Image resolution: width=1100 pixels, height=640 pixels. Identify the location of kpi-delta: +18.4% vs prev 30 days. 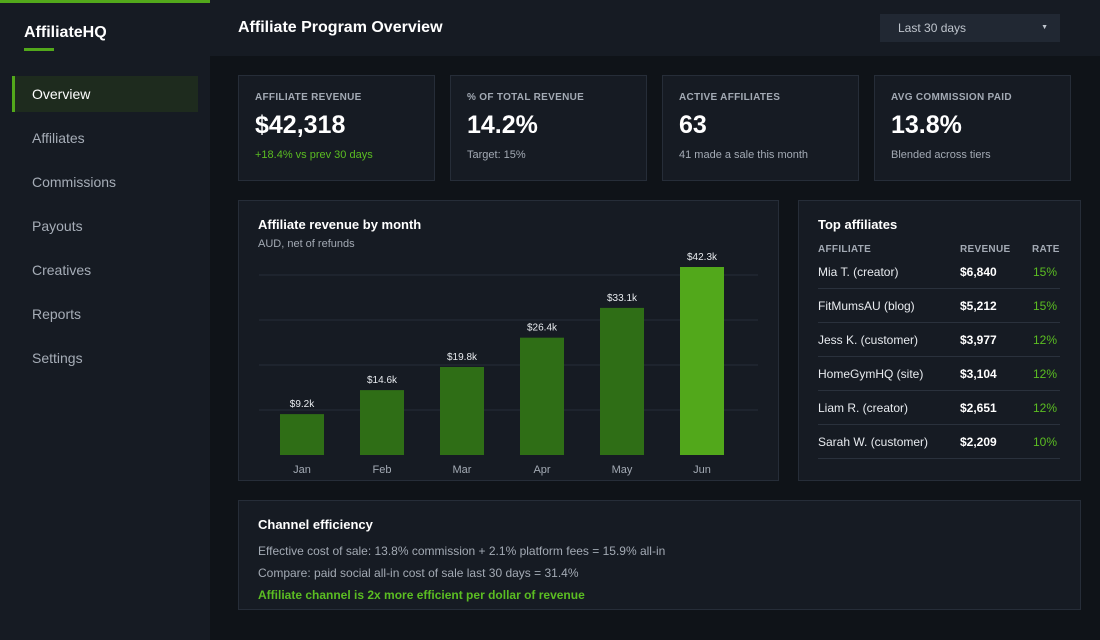
(314, 155).